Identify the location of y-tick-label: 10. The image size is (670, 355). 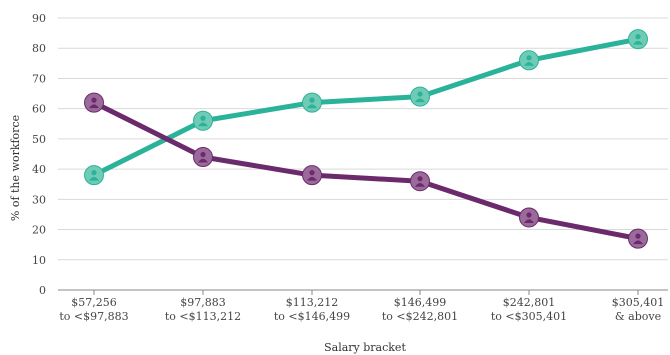
(39, 260).